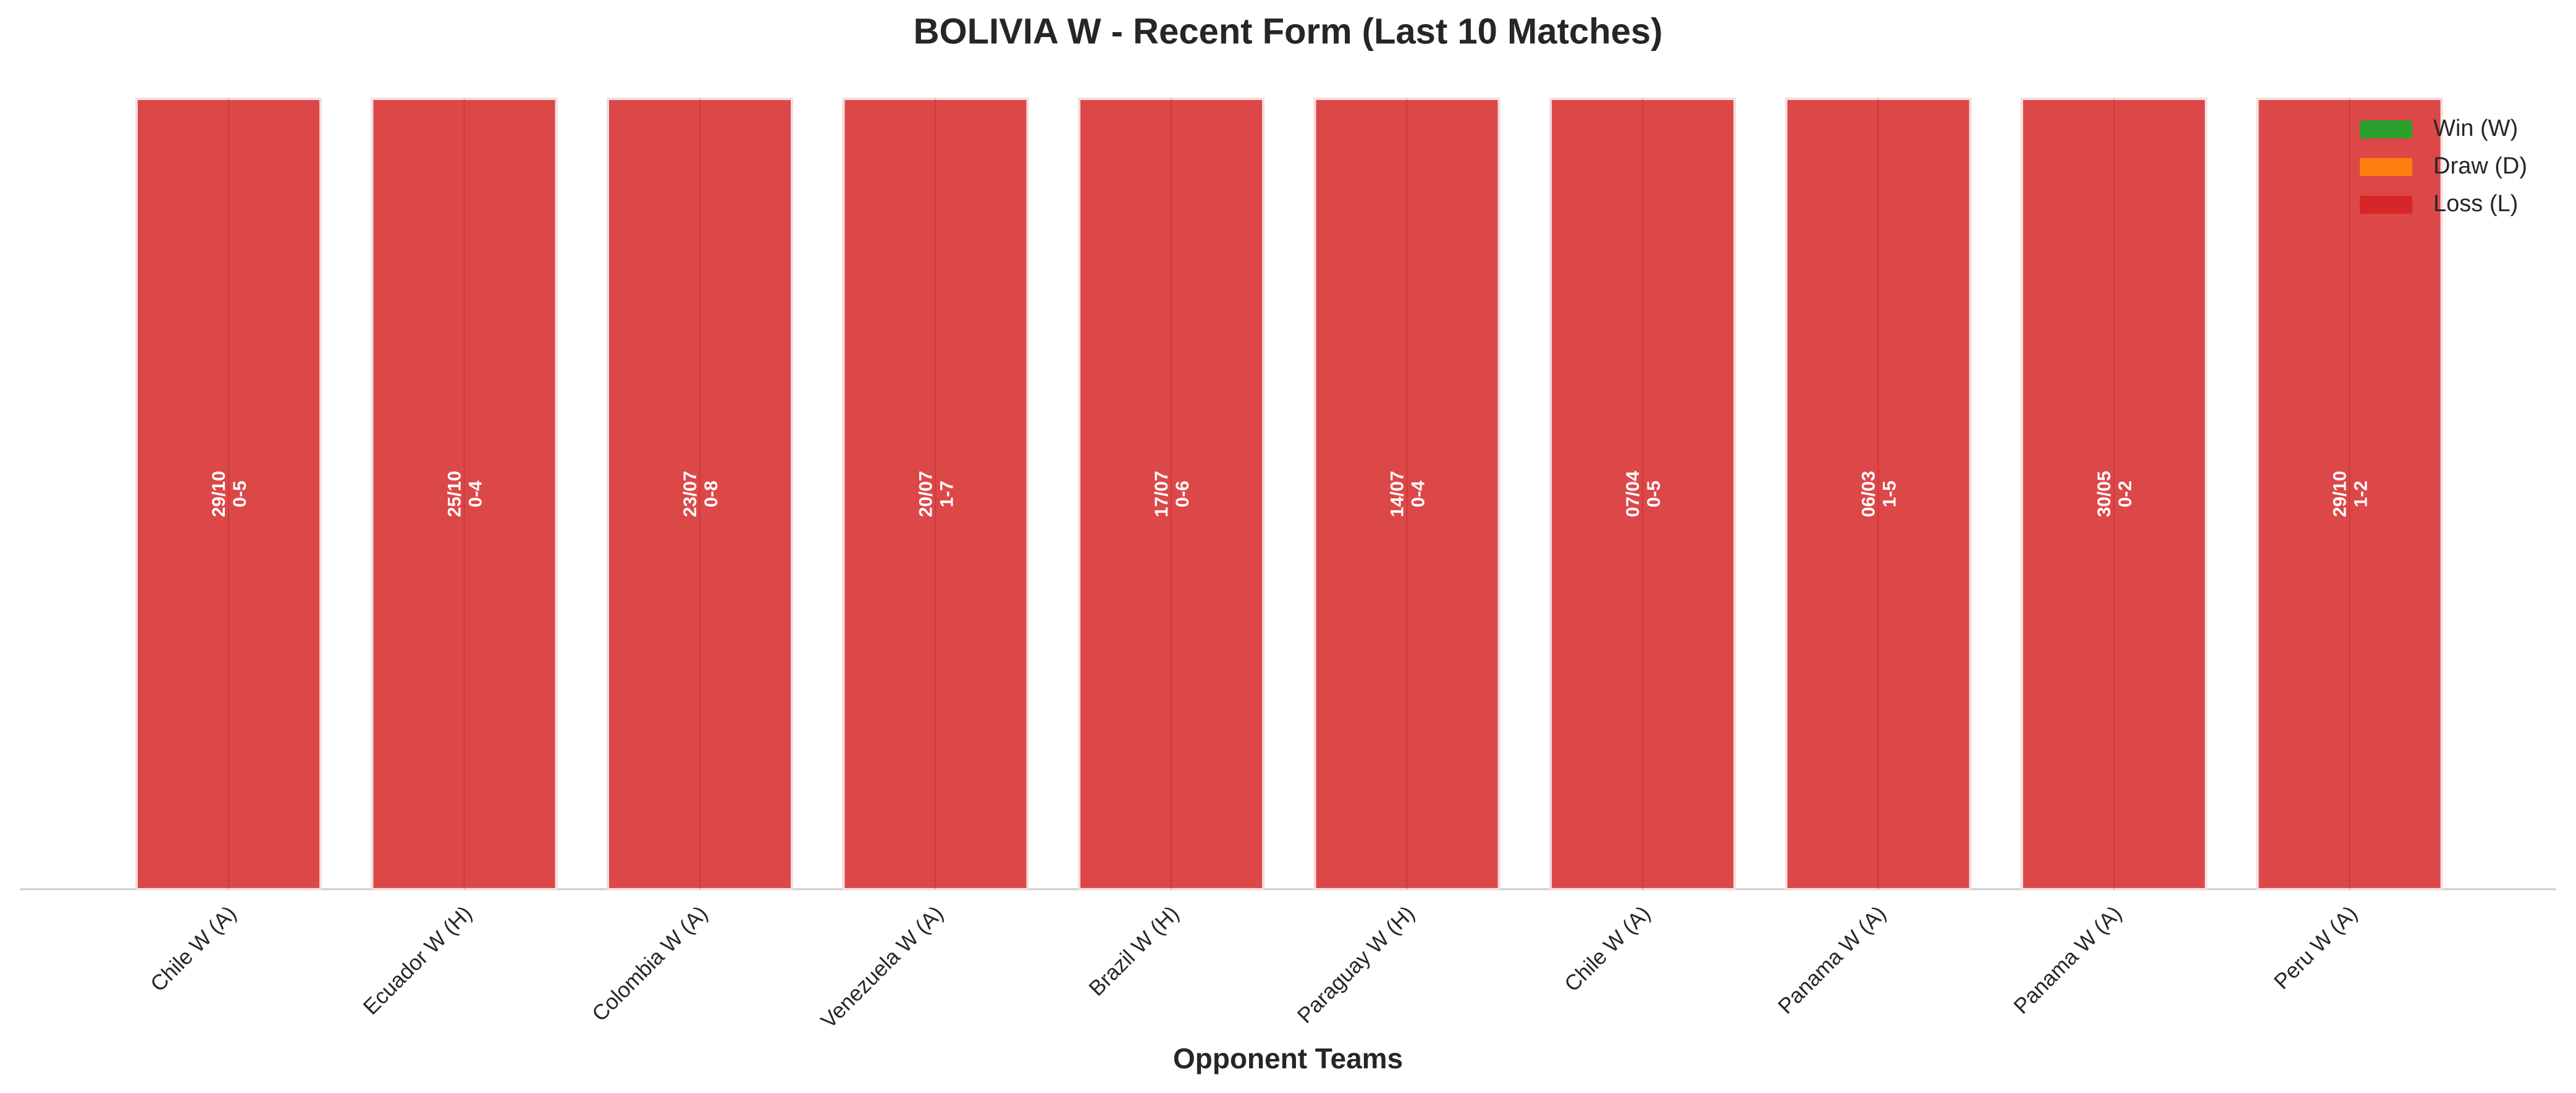 The width and height of the screenshot is (2576, 1093). I want to click on match-date: 23/07, so click(690, 494).